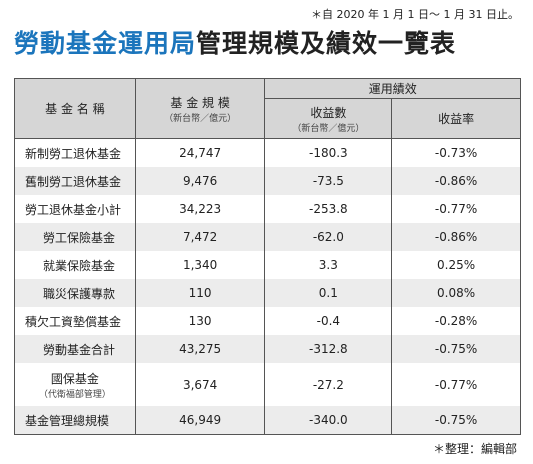 The width and height of the screenshot is (533, 464). Describe the element at coordinates (328, 152) in the screenshot. I see `income-cell: -180.3` at that location.